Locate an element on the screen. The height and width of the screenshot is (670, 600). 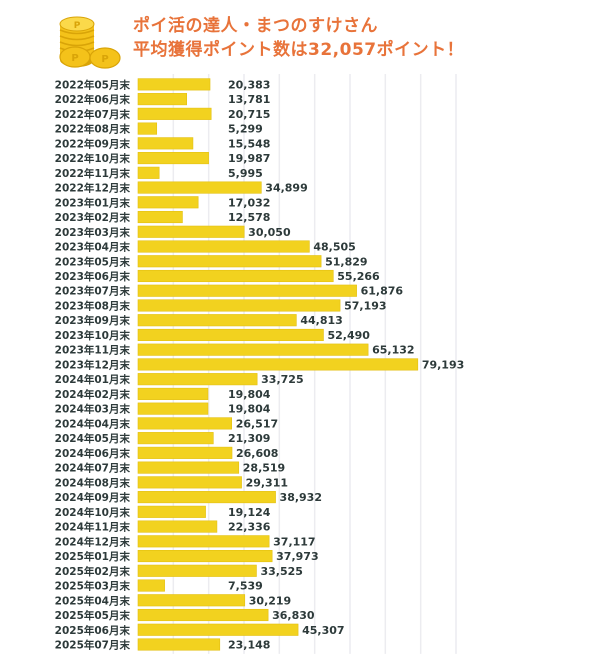
category-label: 2023年03月末 is located at coordinates (93, 232).